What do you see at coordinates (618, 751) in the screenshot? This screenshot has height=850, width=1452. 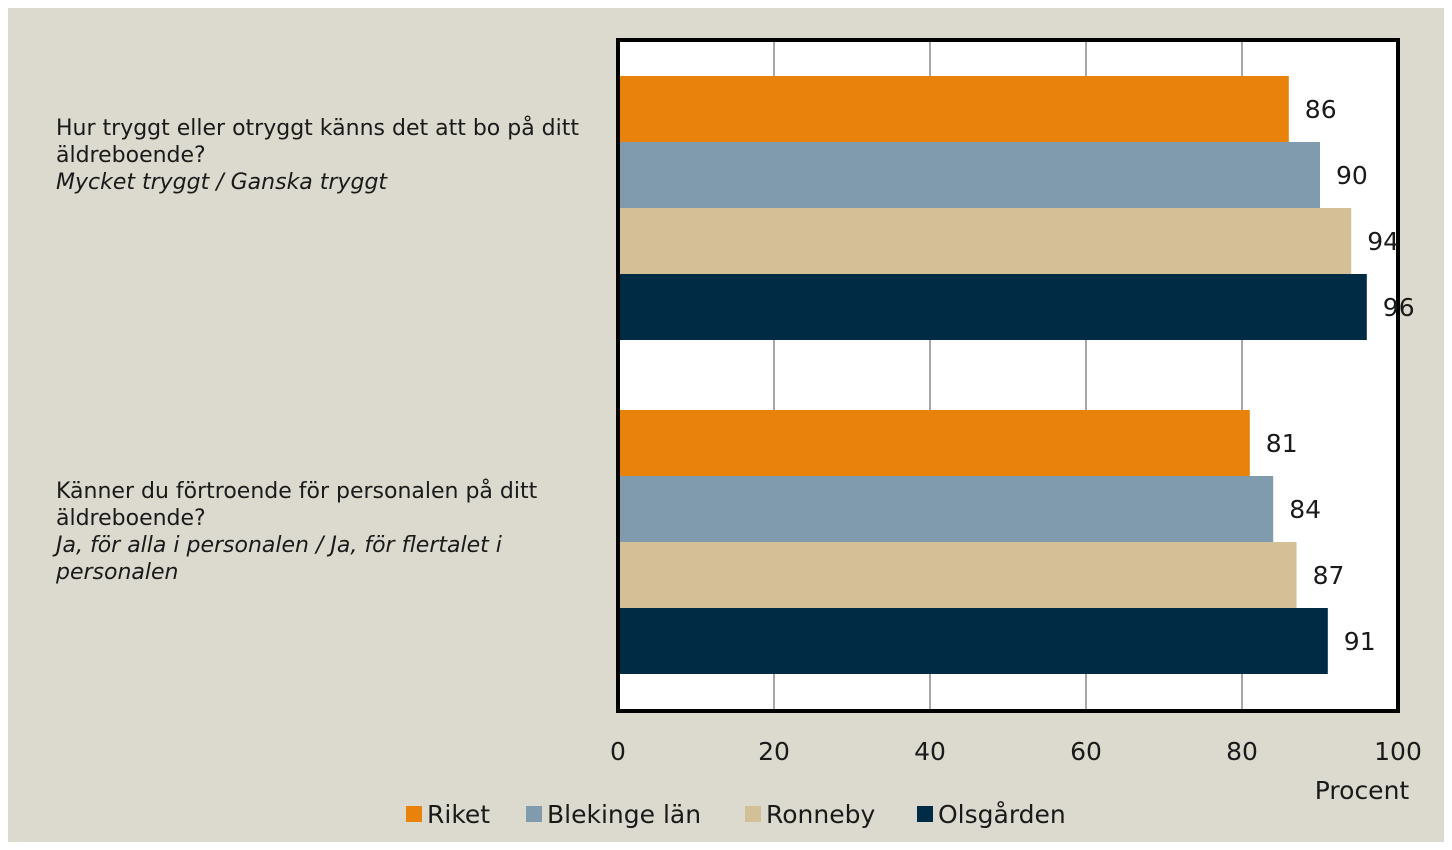 I see `x-tick-label-0: 0` at bounding box center [618, 751].